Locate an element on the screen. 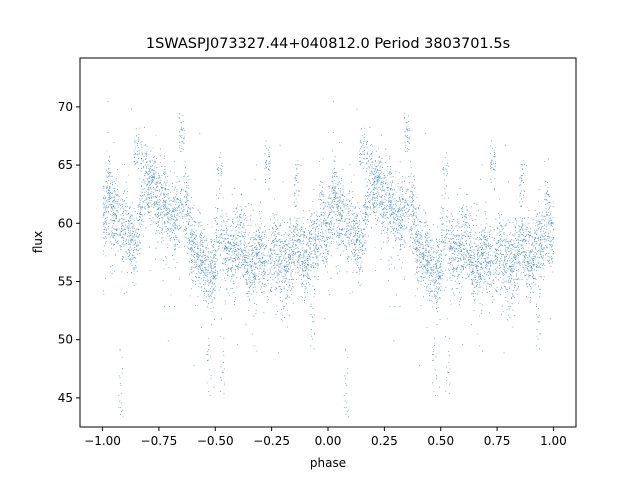 The width and height of the screenshot is (640, 480). y-tick-label: 60 is located at coordinates (65, 223).